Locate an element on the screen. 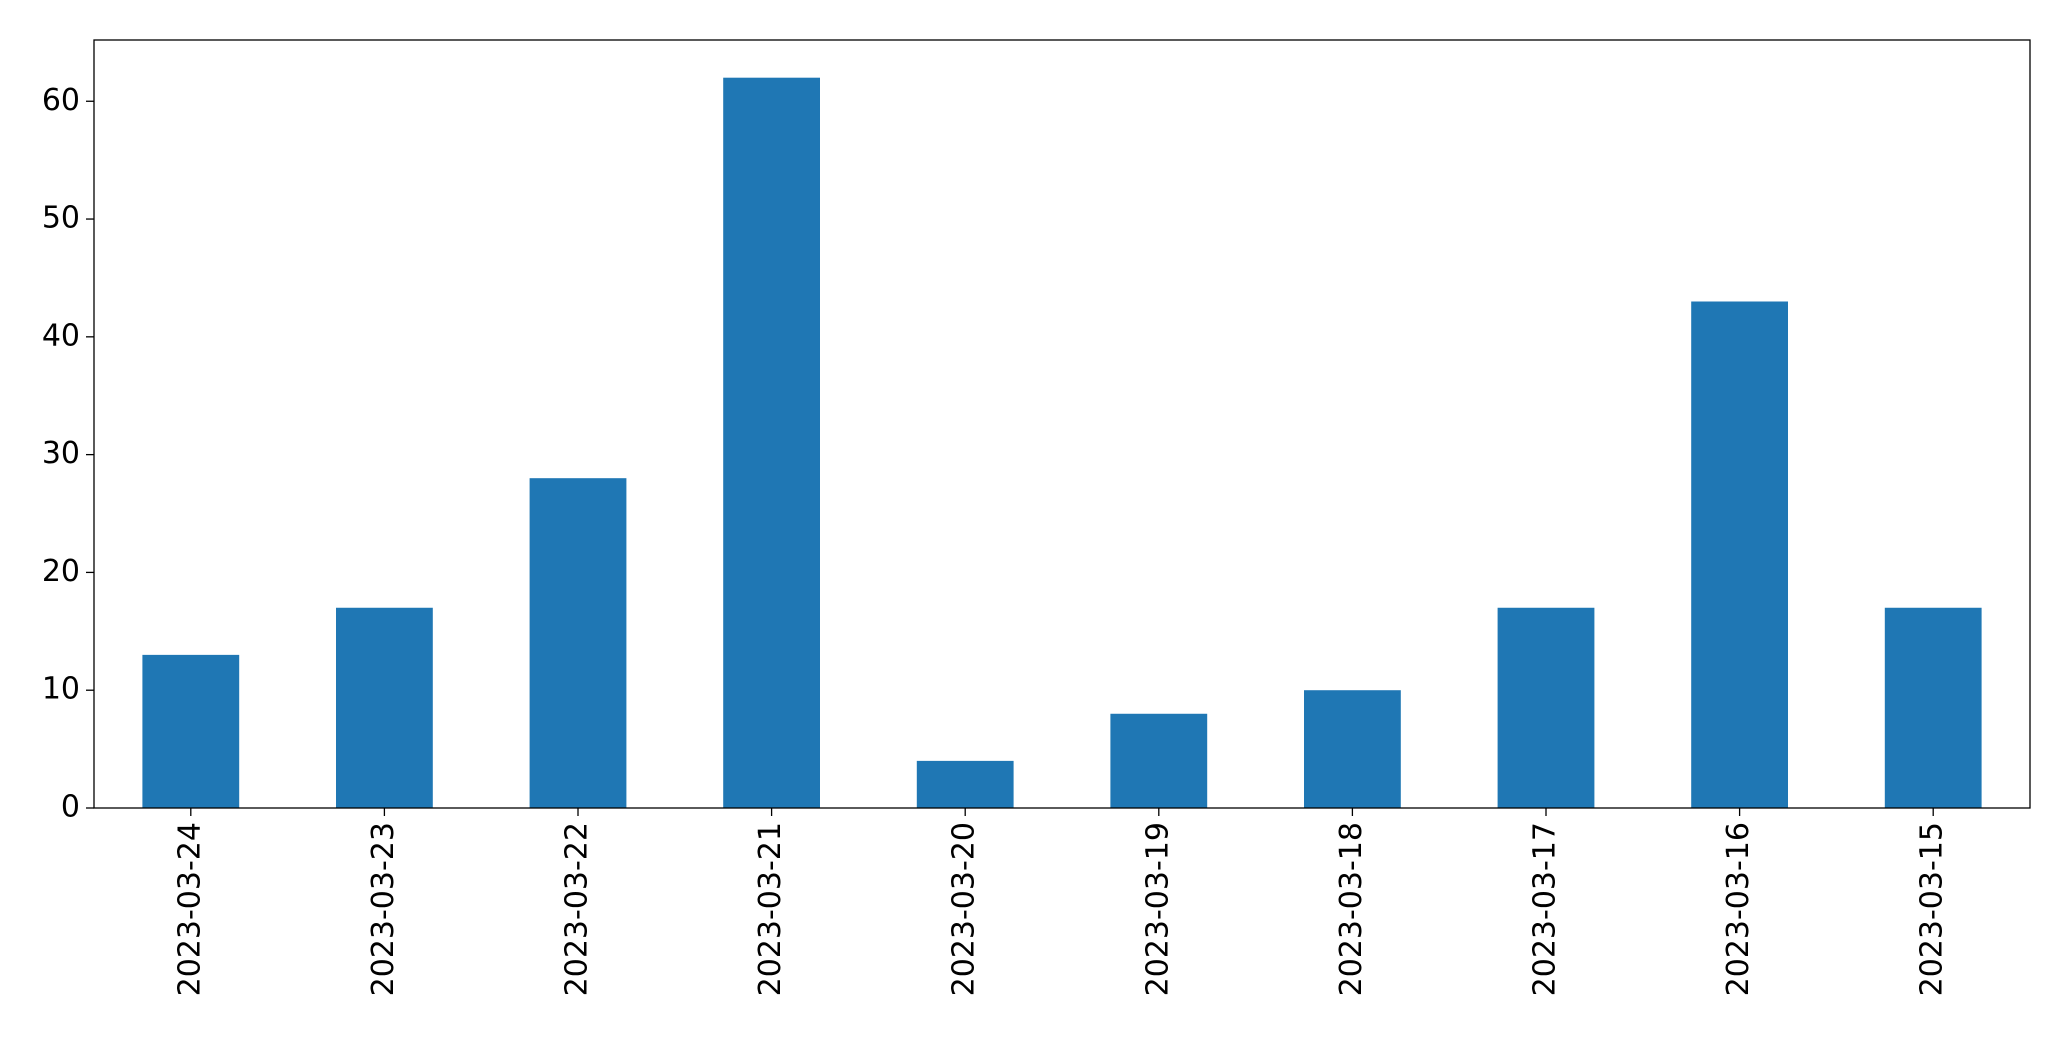 Image resolution: width=2071 pixels, height=1061 pixels. x-tick-label: 2023-03-21 is located at coordinates (770, 909).